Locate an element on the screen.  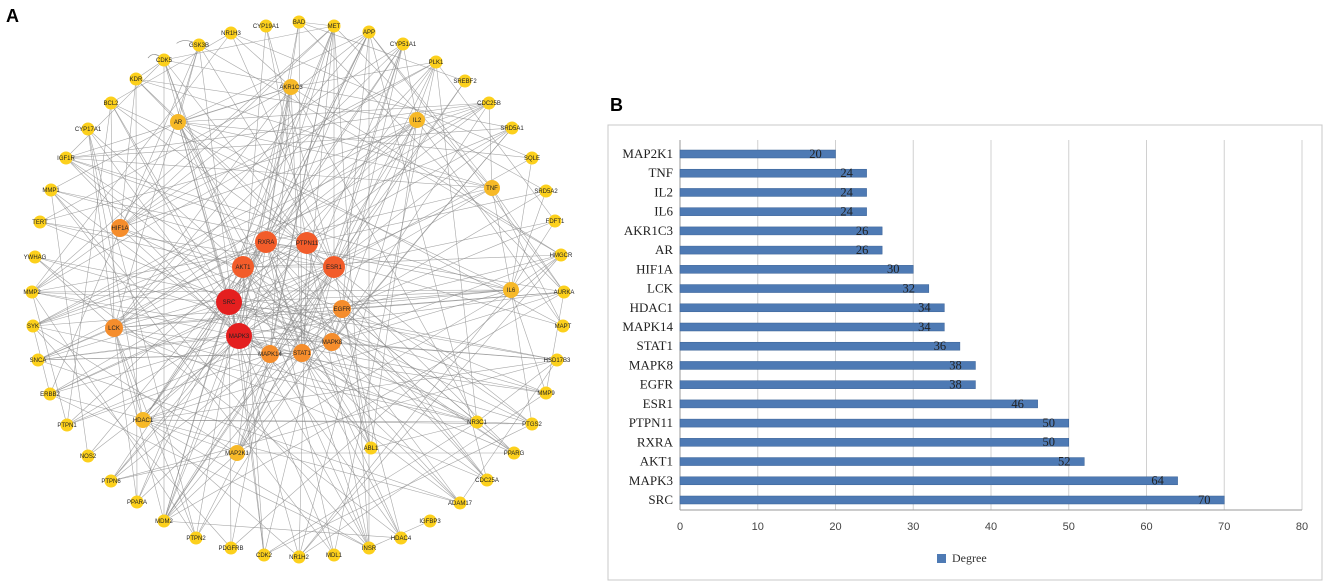
node-label: MAPT is located at coordinates (563, 327).